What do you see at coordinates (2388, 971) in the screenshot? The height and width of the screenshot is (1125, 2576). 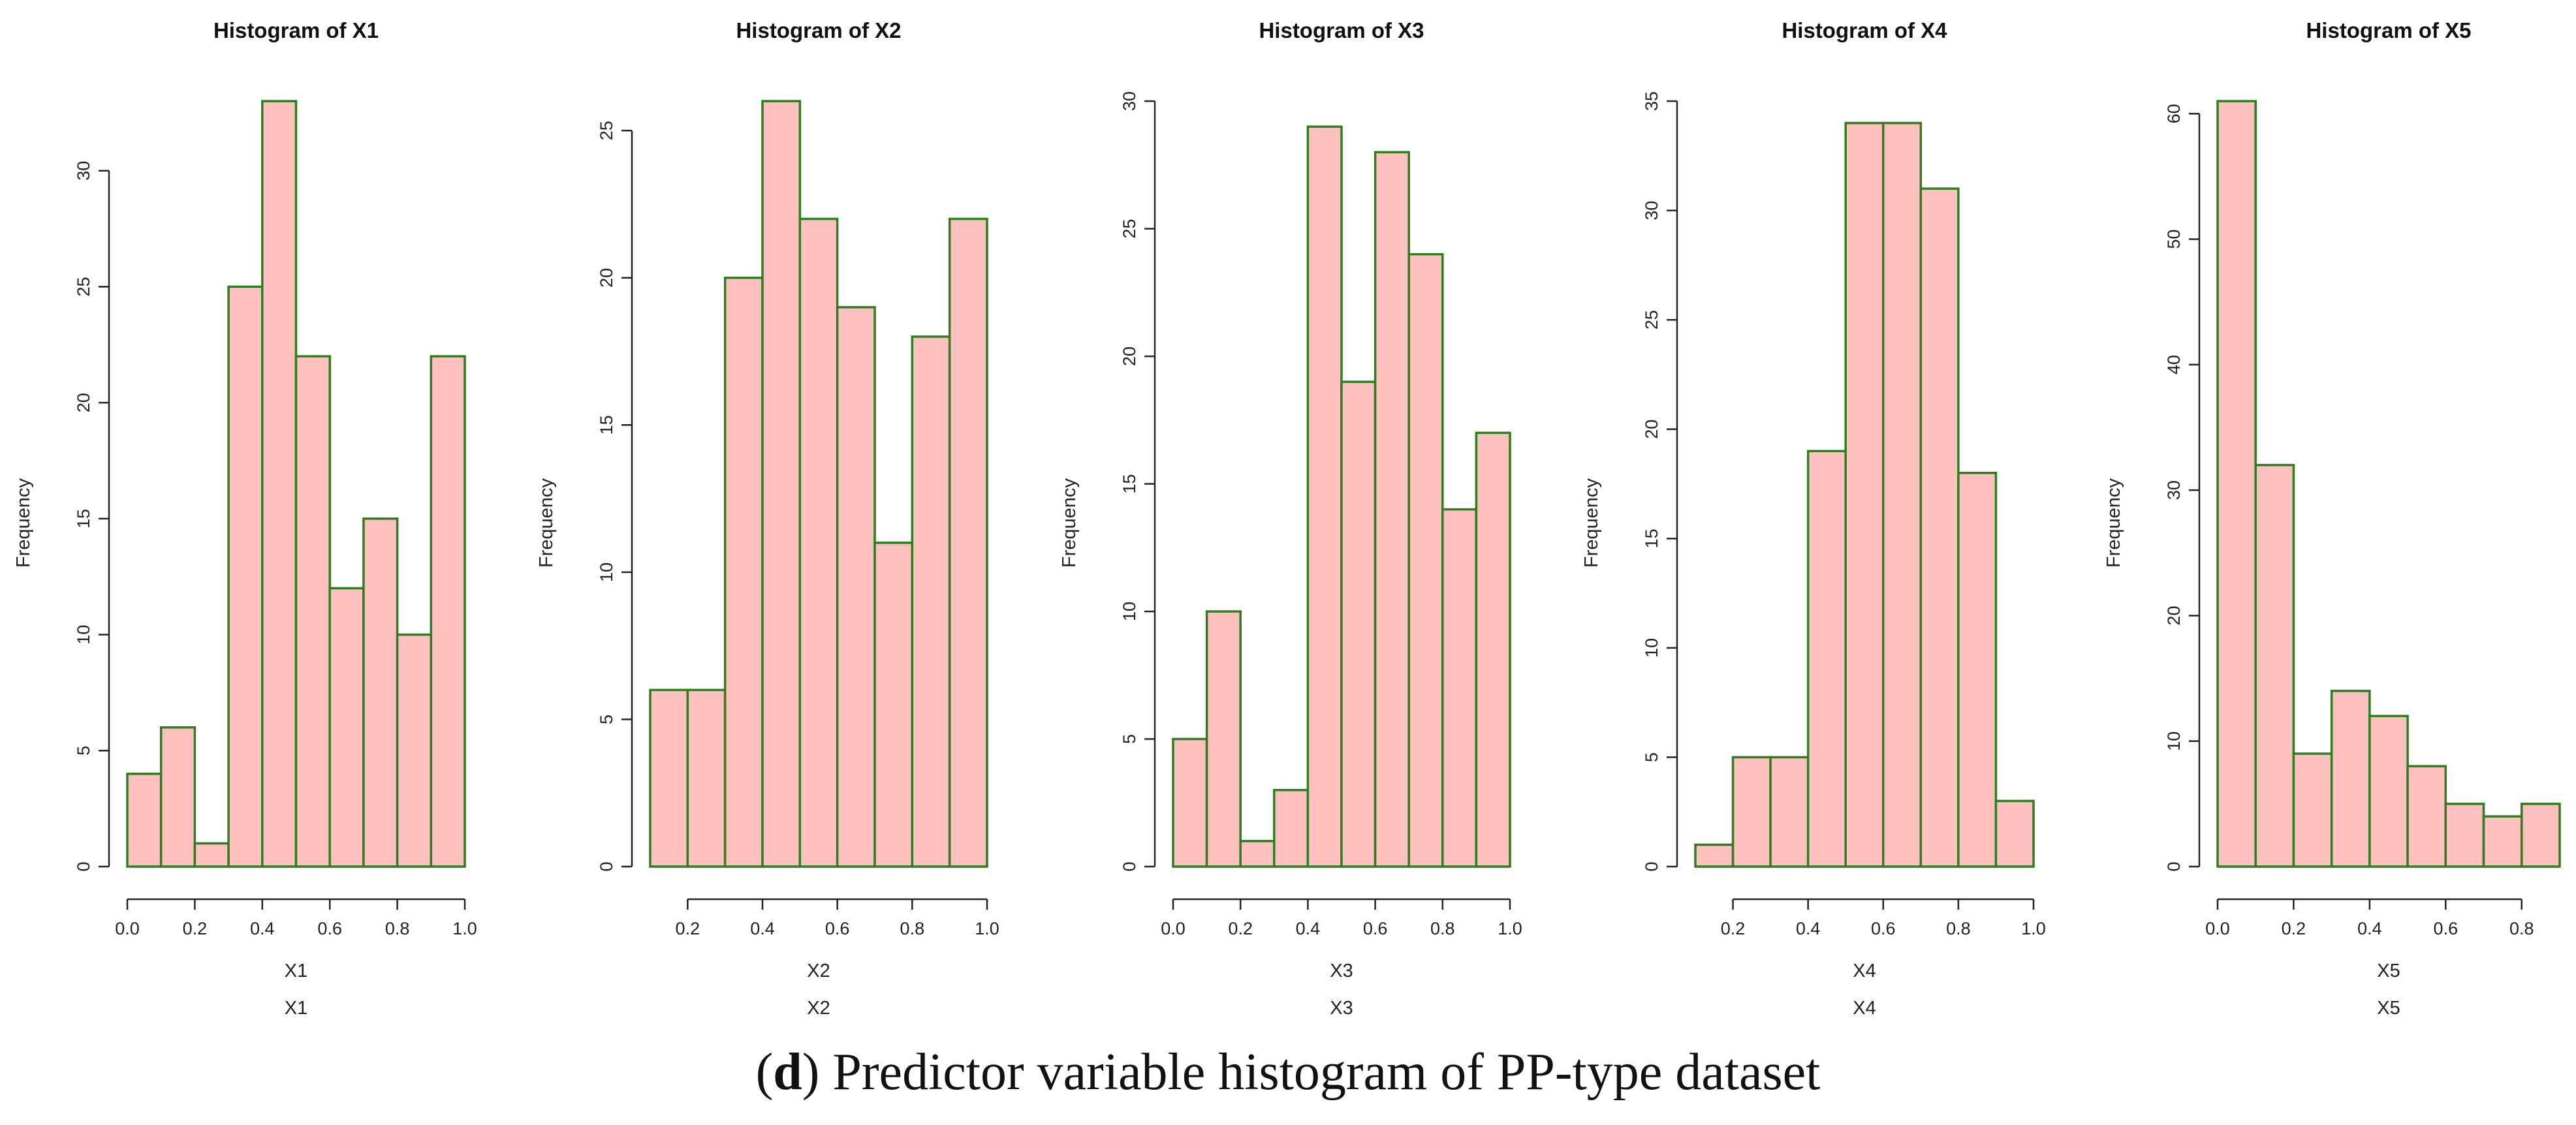 I see `x-axis-label: X5` at bounding box center [2388, 971].